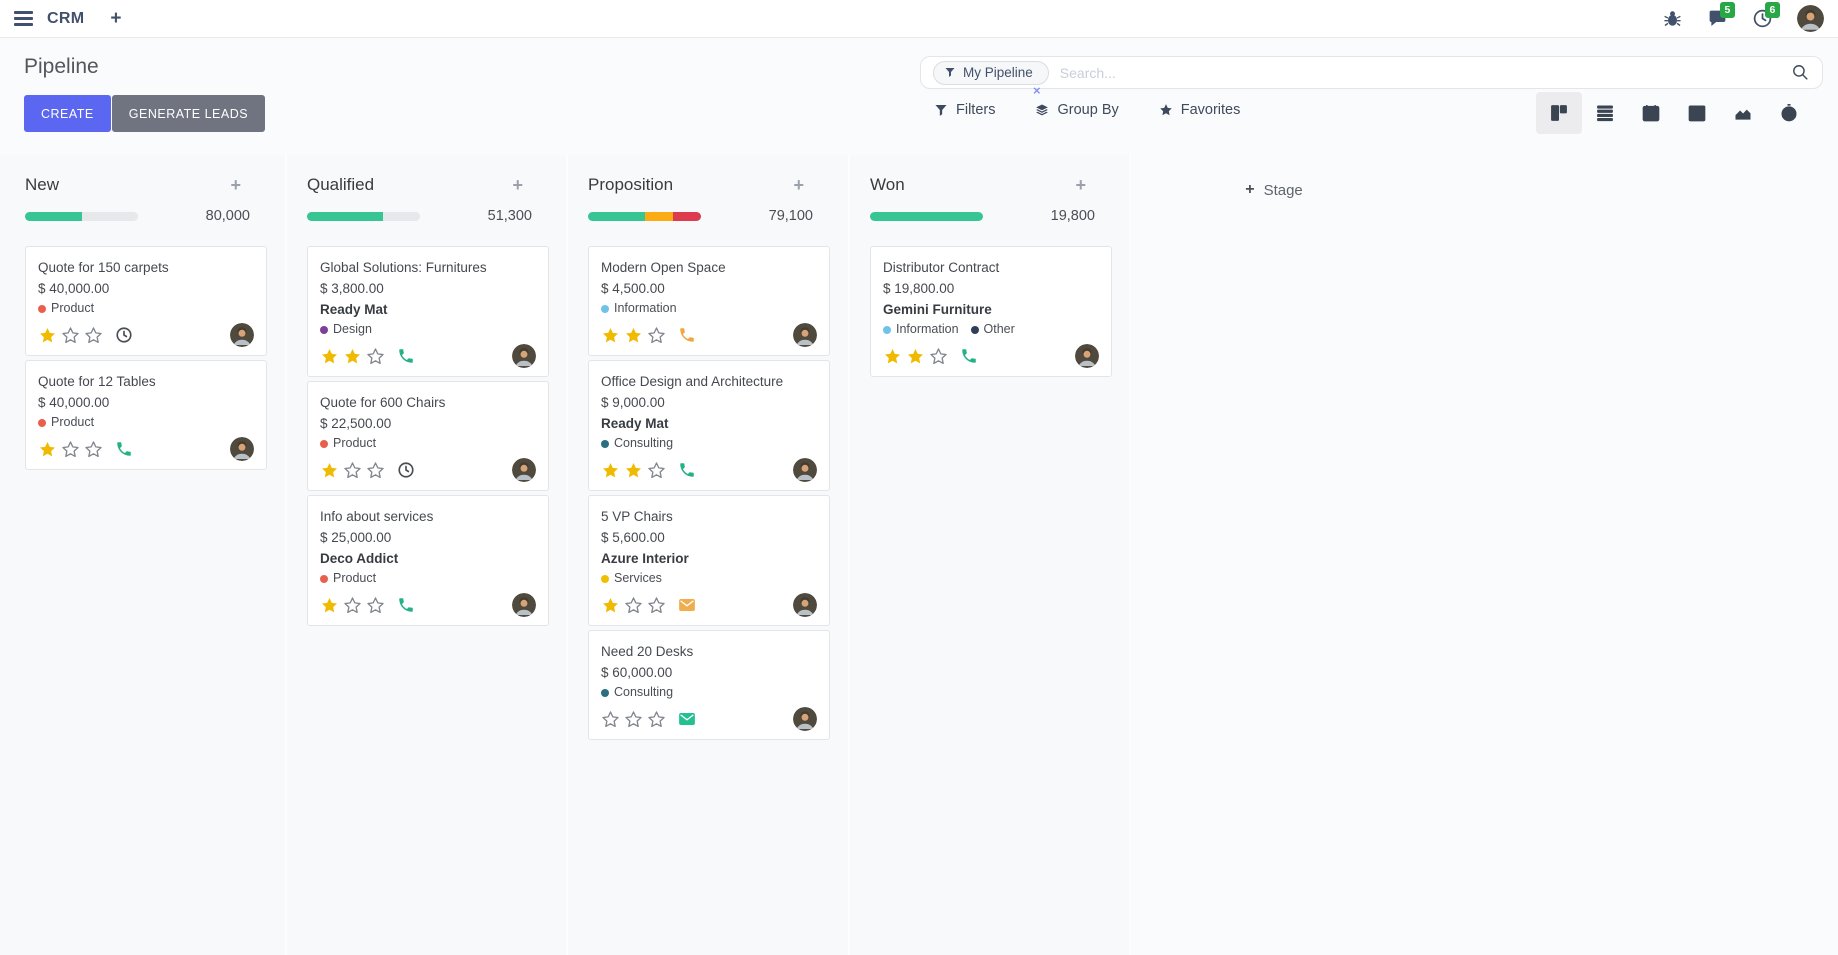  What do you see at coordinates (1672, 18) in the screenshot?
I see `debug-bug-icon` at bounding box center [1672, 18].